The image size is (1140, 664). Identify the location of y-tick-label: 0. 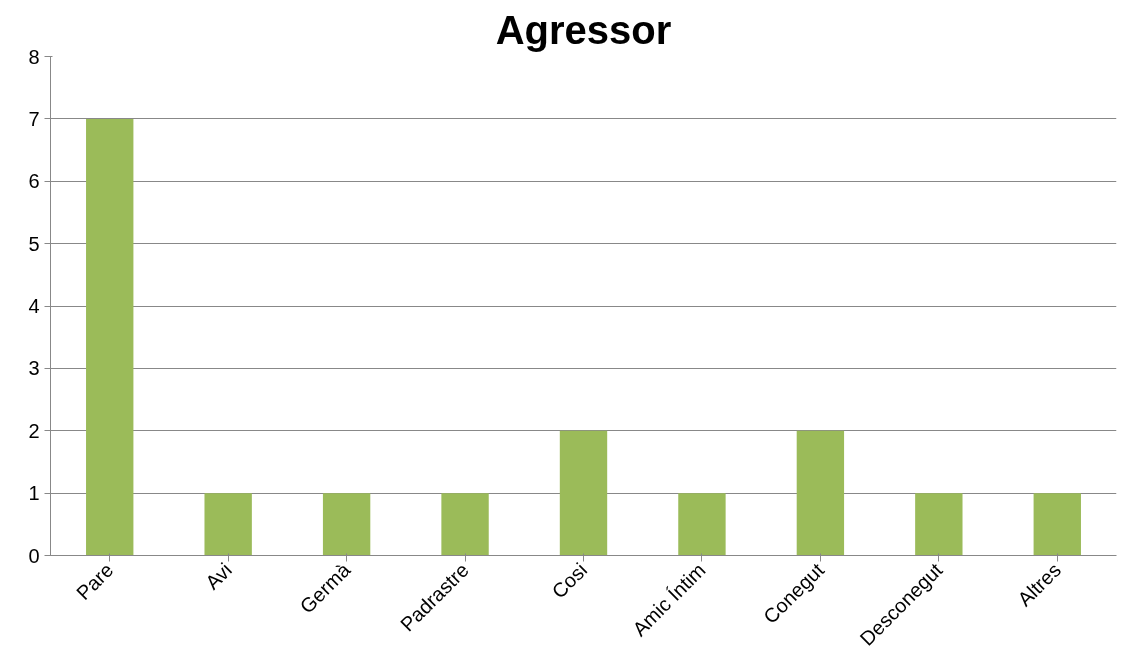
(34, 555).